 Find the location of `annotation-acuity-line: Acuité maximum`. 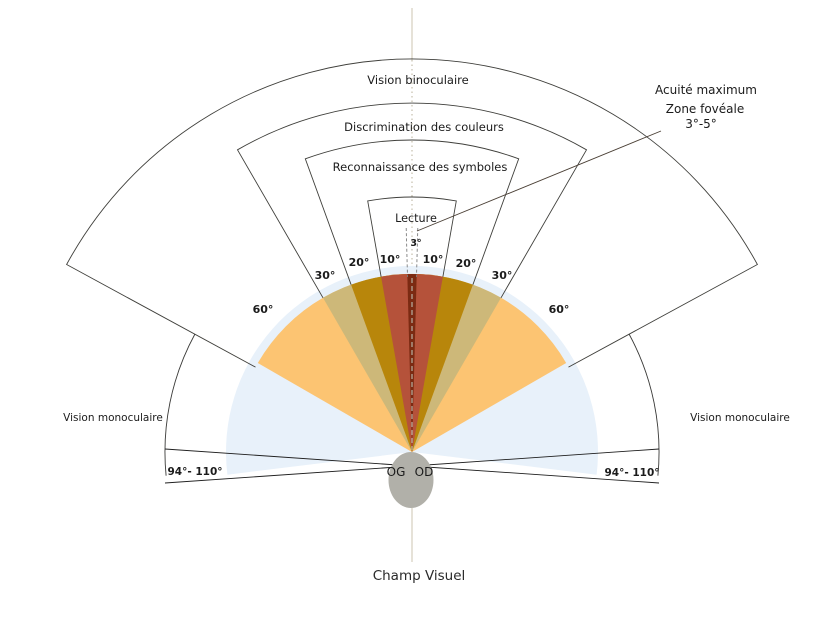

annotation-acuity-line: Acuité maximum is located at coordinates (706, 90).